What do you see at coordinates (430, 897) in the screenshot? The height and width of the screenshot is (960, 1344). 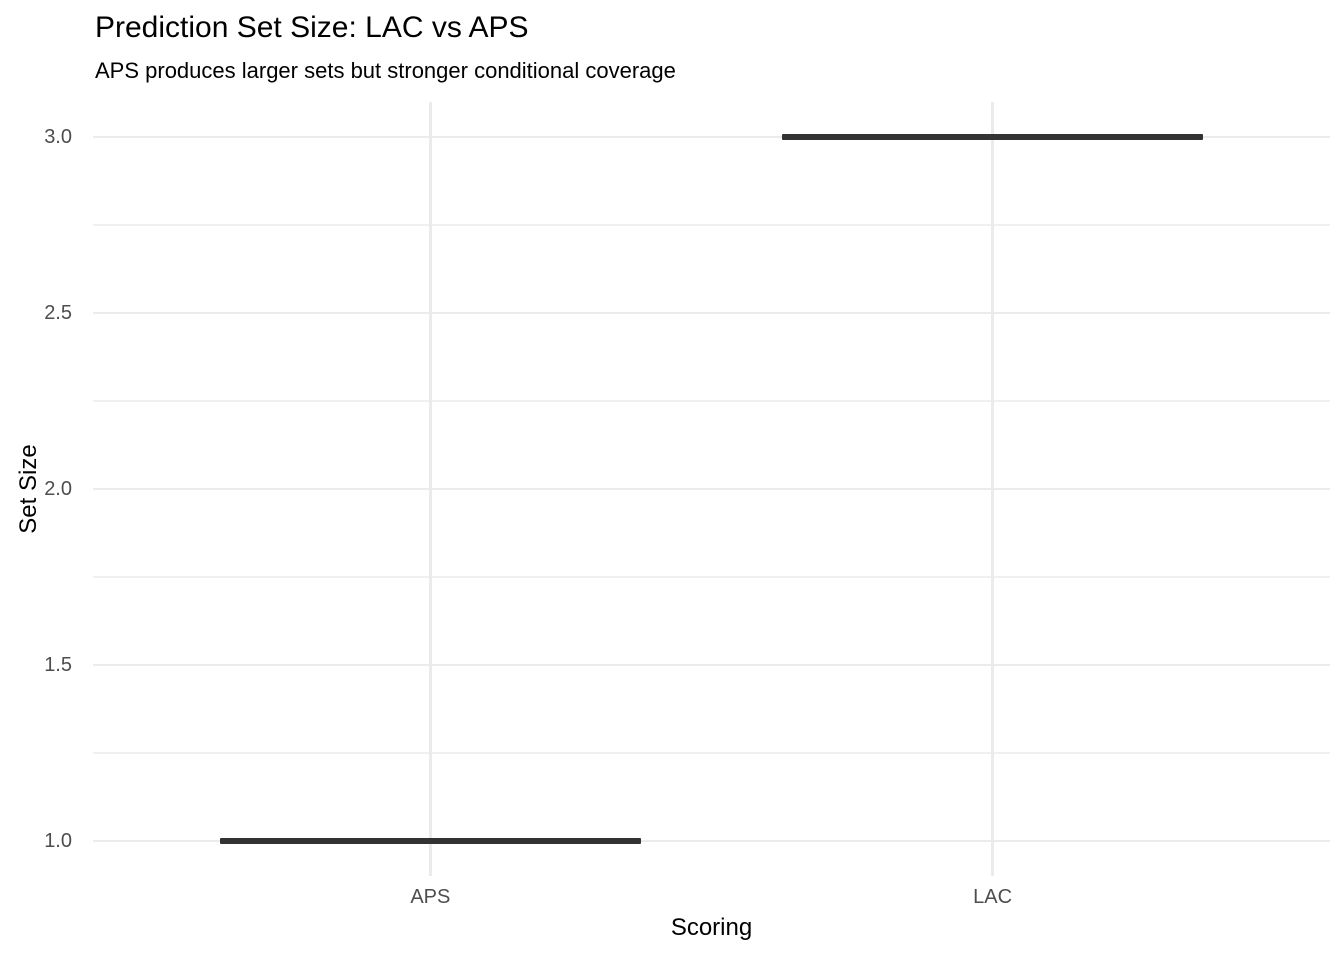 I see `x-axis-tick-label: APS` at bounding box center [430, 897].